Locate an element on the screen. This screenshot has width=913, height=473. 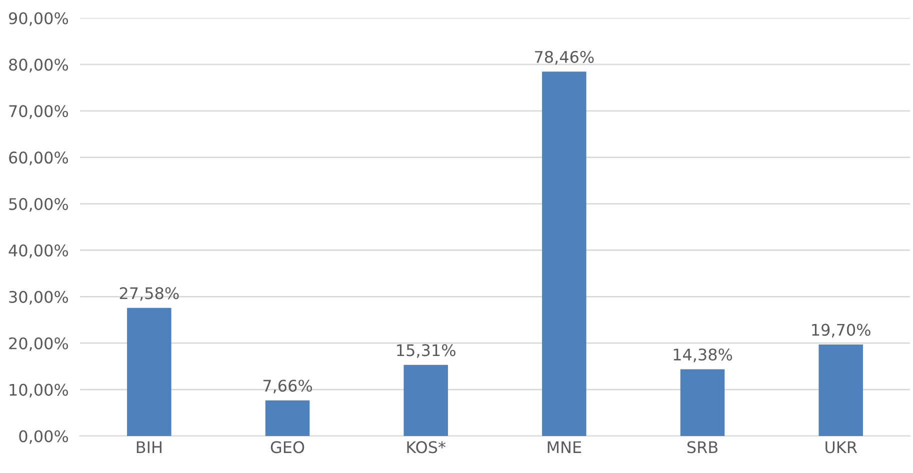
x-tick-label: SRB is located at coordinates (702, 447).